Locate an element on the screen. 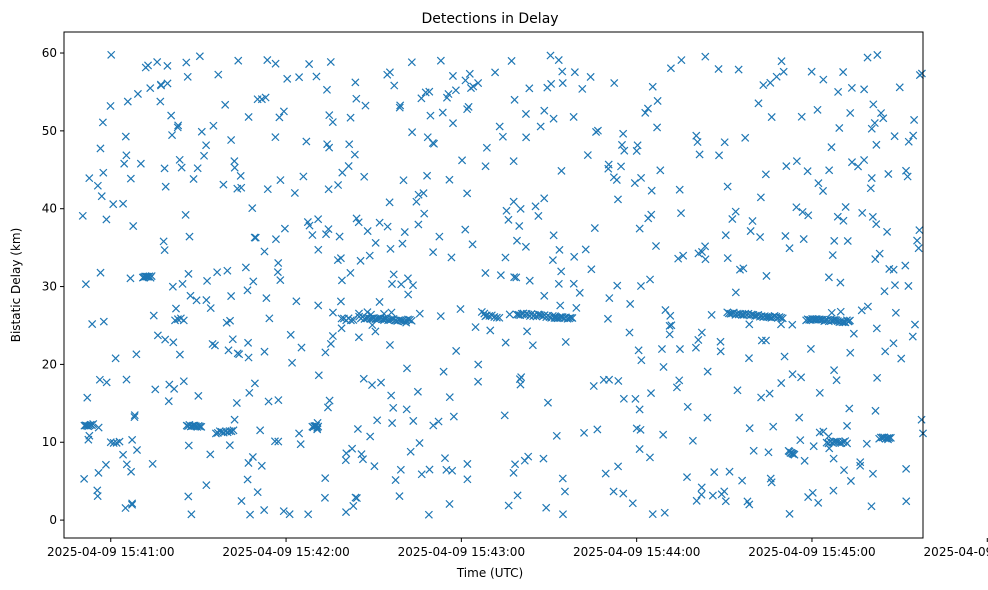 This screenshot has height=590, width=988. x-tick-label: 2025-04-09 15:44:00 is located at coordinates (636, 552).